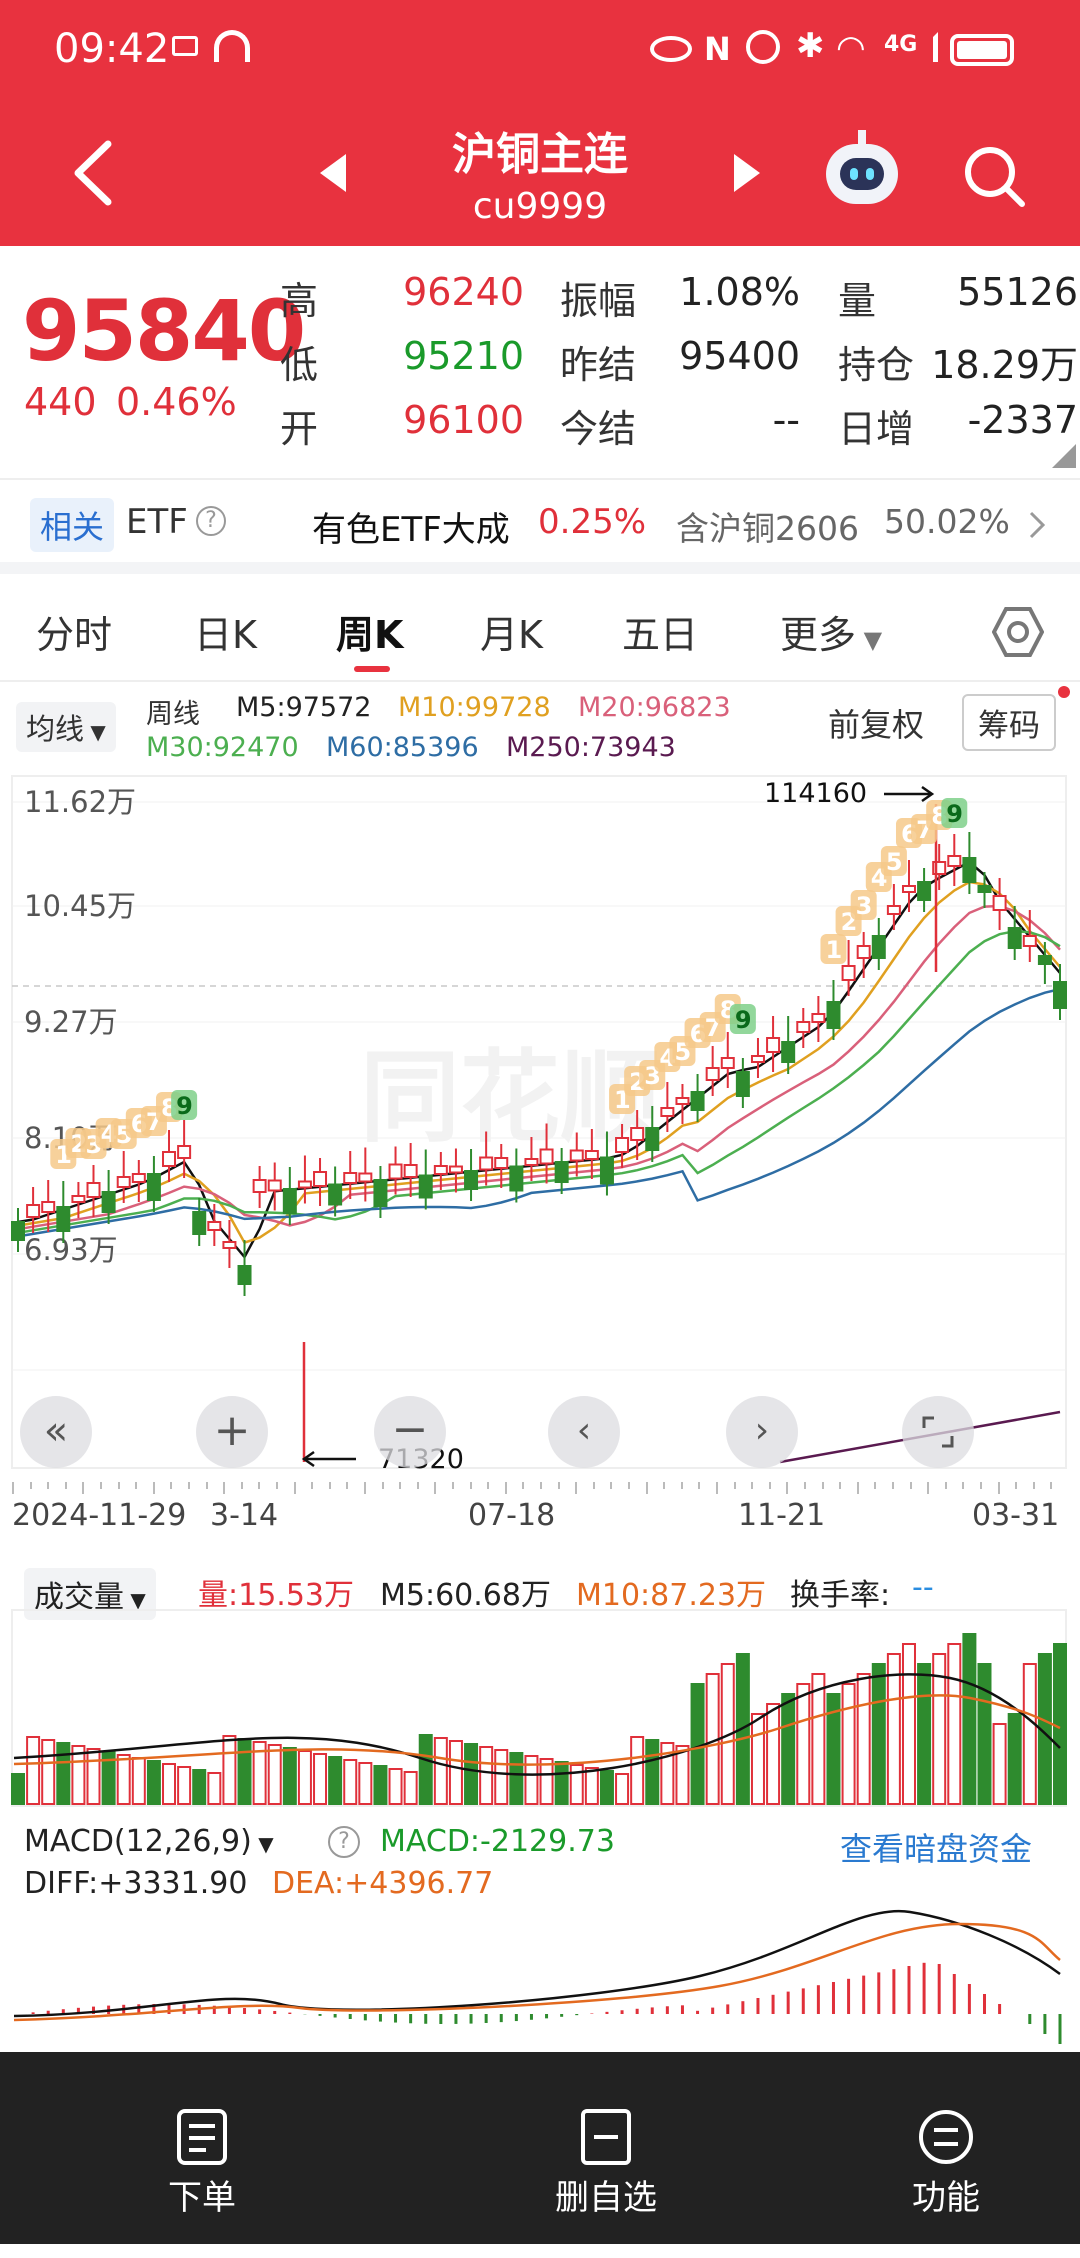  I want to click on expand-corner-icon, so click(1064, 456).